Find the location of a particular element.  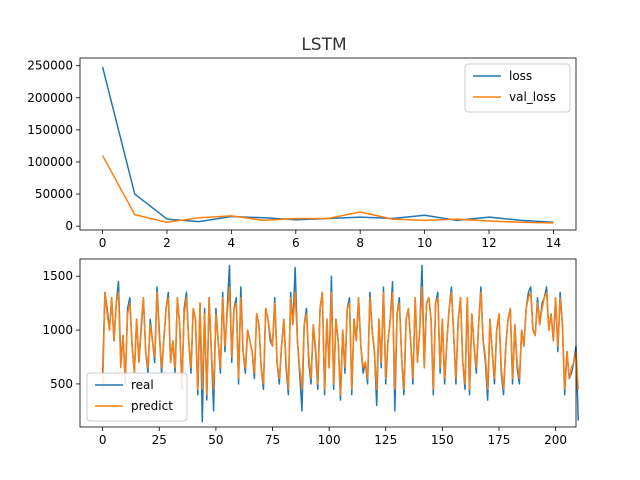

x-tick-label: 4 is located at coordinates (232, 243).